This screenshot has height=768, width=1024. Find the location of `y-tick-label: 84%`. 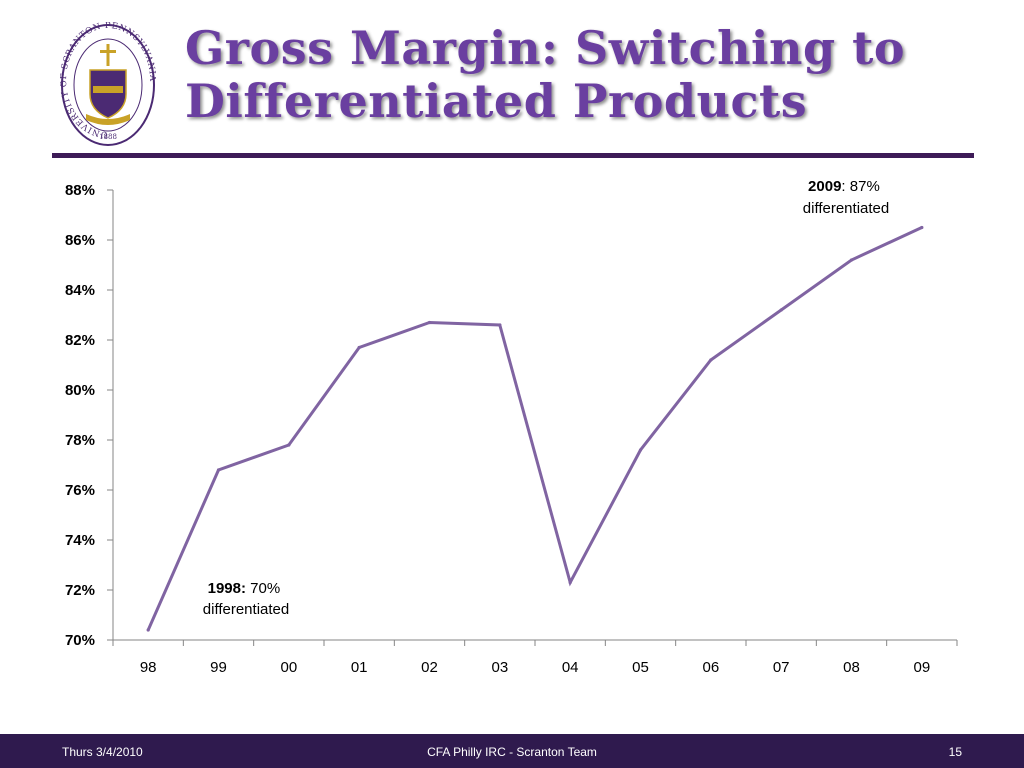

y-tick-label: 84% is located at coordinates (80, 290).